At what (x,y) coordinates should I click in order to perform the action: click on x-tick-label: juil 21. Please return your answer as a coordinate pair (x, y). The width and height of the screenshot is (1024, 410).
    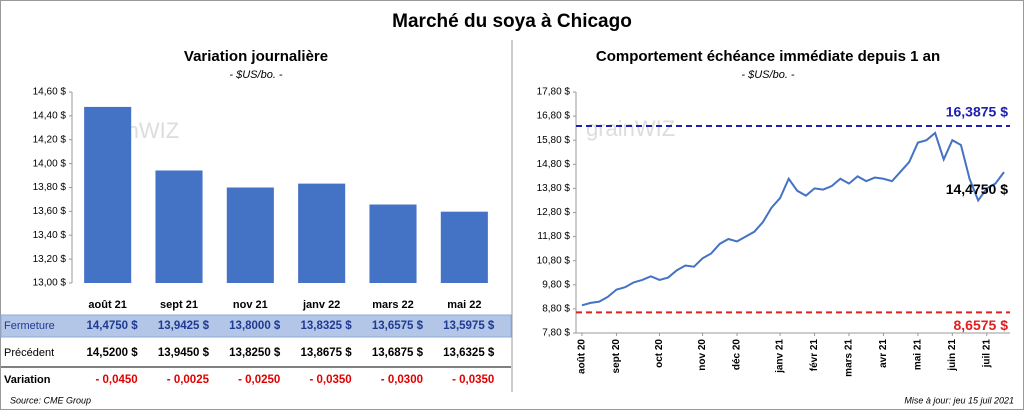
    Looking at the image, I should click on (986, 354).